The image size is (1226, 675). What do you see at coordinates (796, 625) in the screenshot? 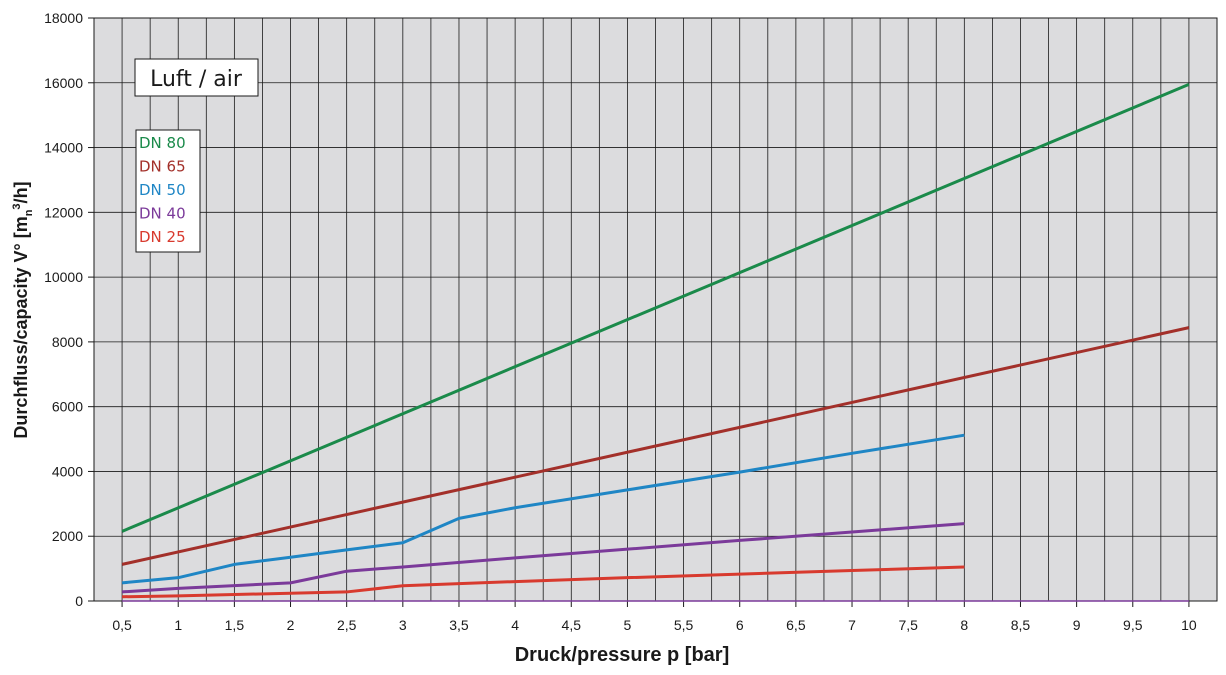
I see `x-tick-label: 6,5` at bounding box center [796, 625].